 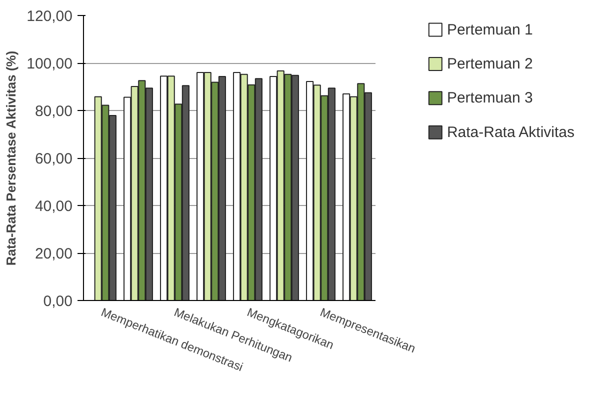 I want to click on y-tick-label: 100,00, so click(x=49, y=64).